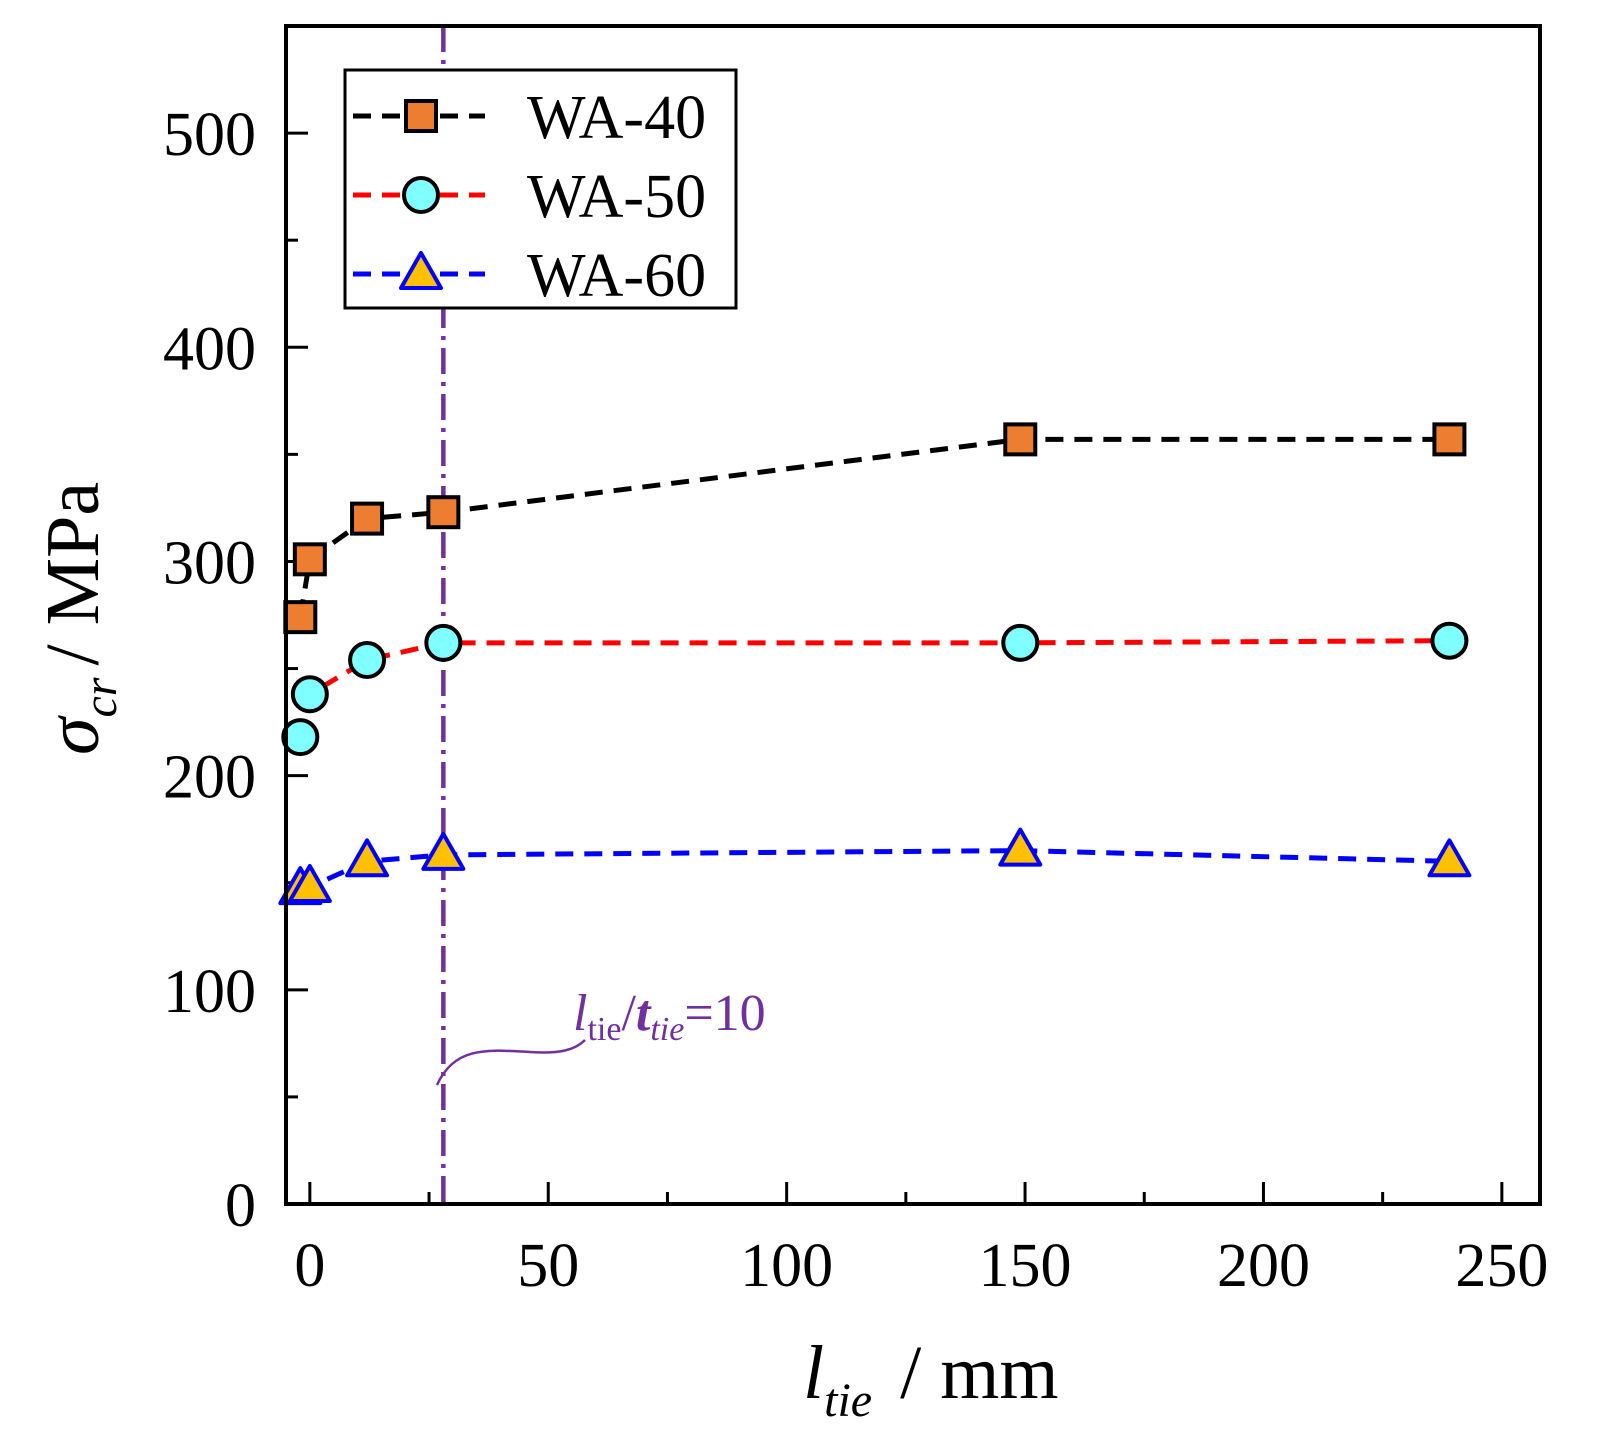  Describe the element at coordinates (1501, 1266) in the screenshot. I see `x-tick-label: 250` at that location.